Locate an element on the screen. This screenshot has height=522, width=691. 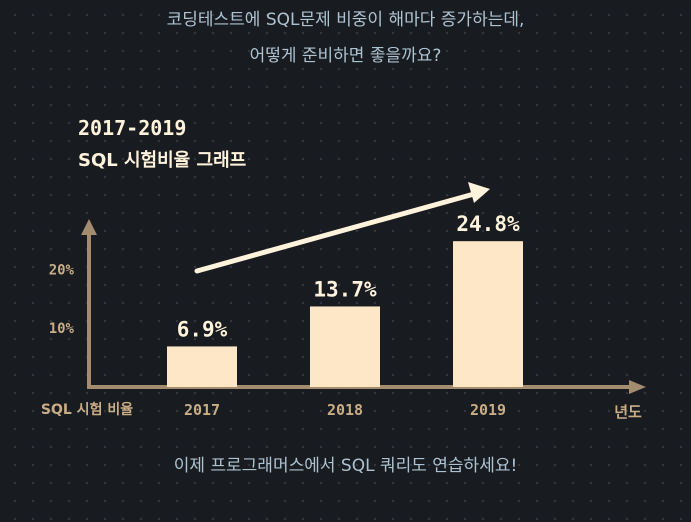
footer-message: 이제 프로그래머스에서 SQL 쿼리도 연습하세요! is located at coordinates (345, 466).